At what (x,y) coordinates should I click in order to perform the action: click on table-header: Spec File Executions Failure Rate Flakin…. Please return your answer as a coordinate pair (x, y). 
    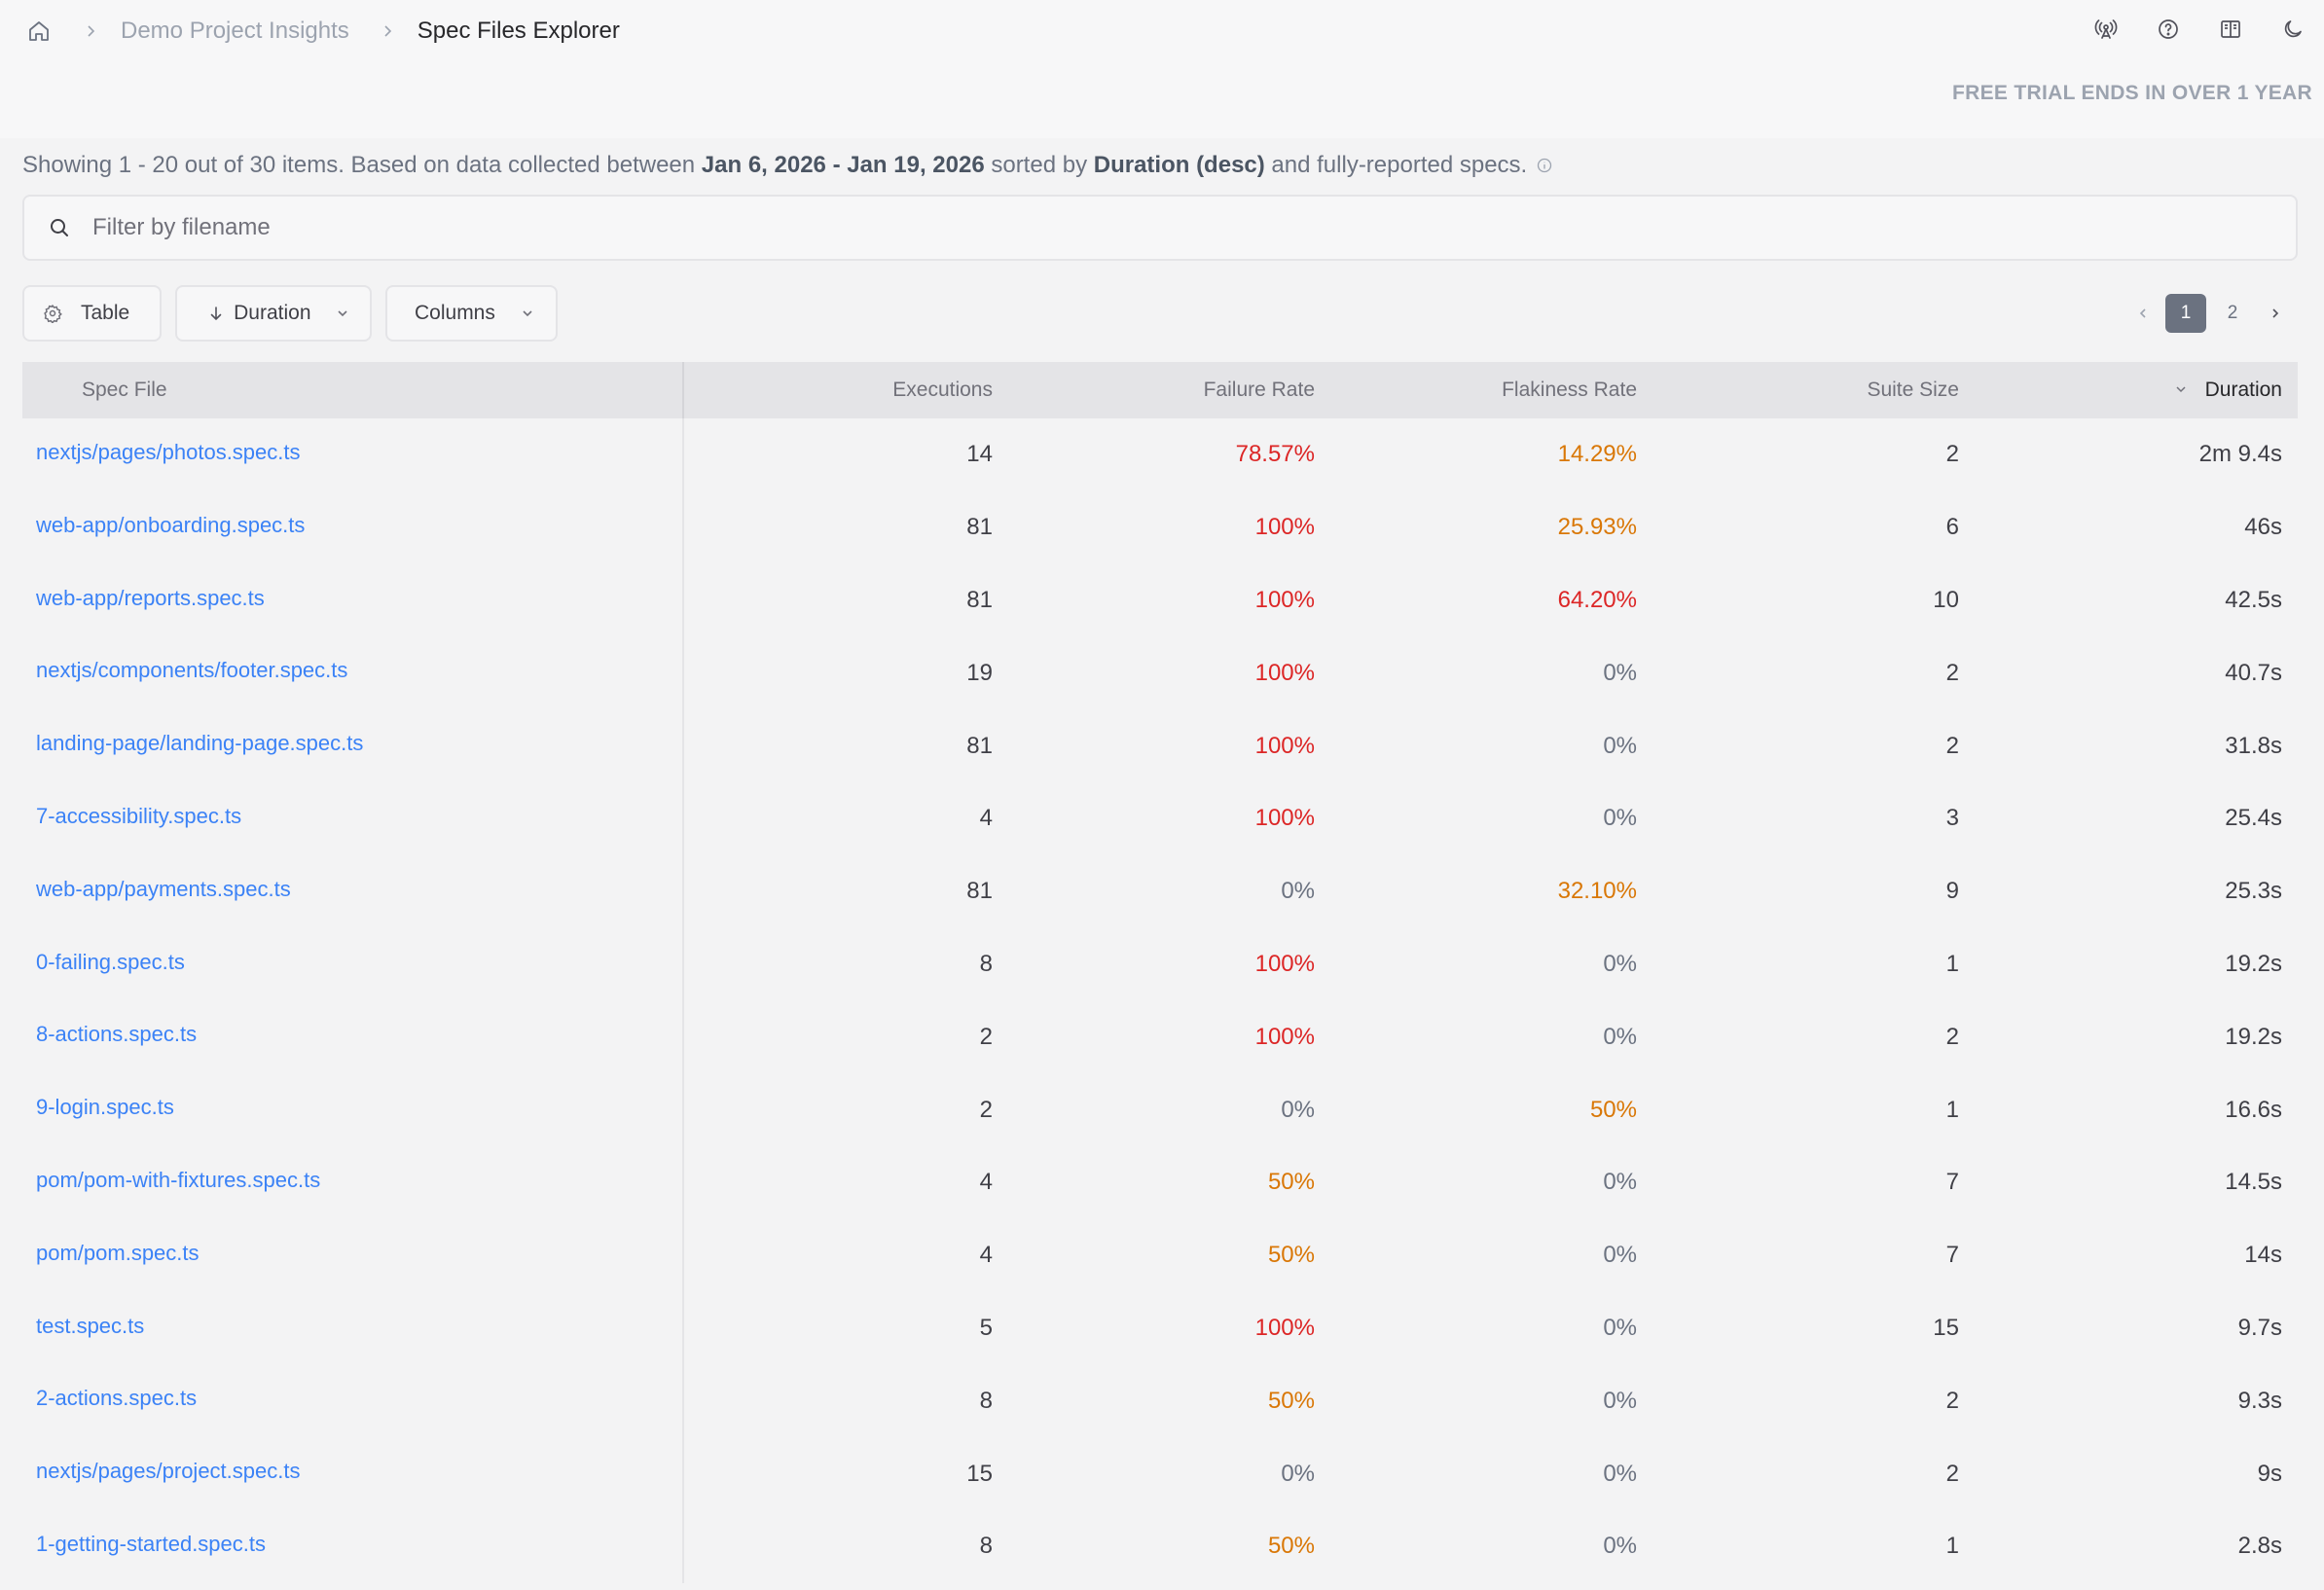
    Looking at the image, I should click on (1160, 390).